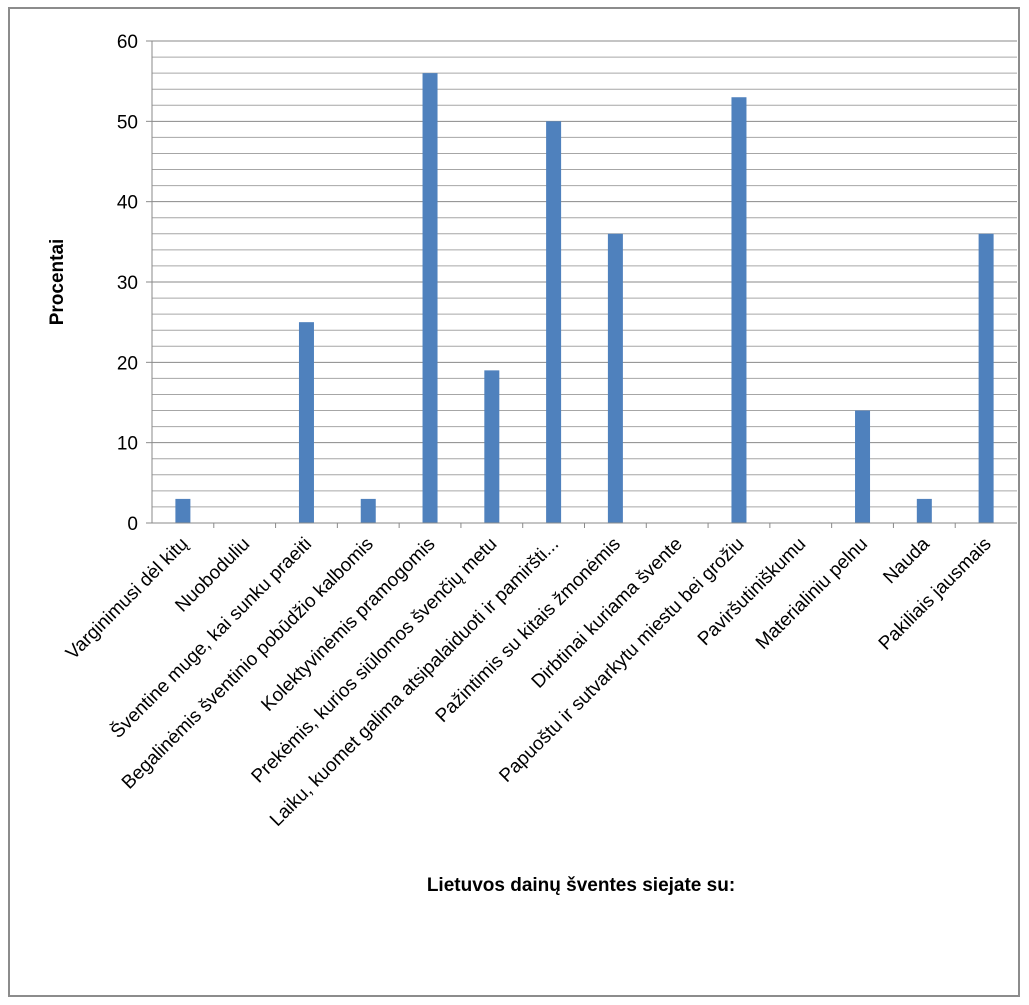  I want to click on y-axis-title: Procentai, so click(57, 282).